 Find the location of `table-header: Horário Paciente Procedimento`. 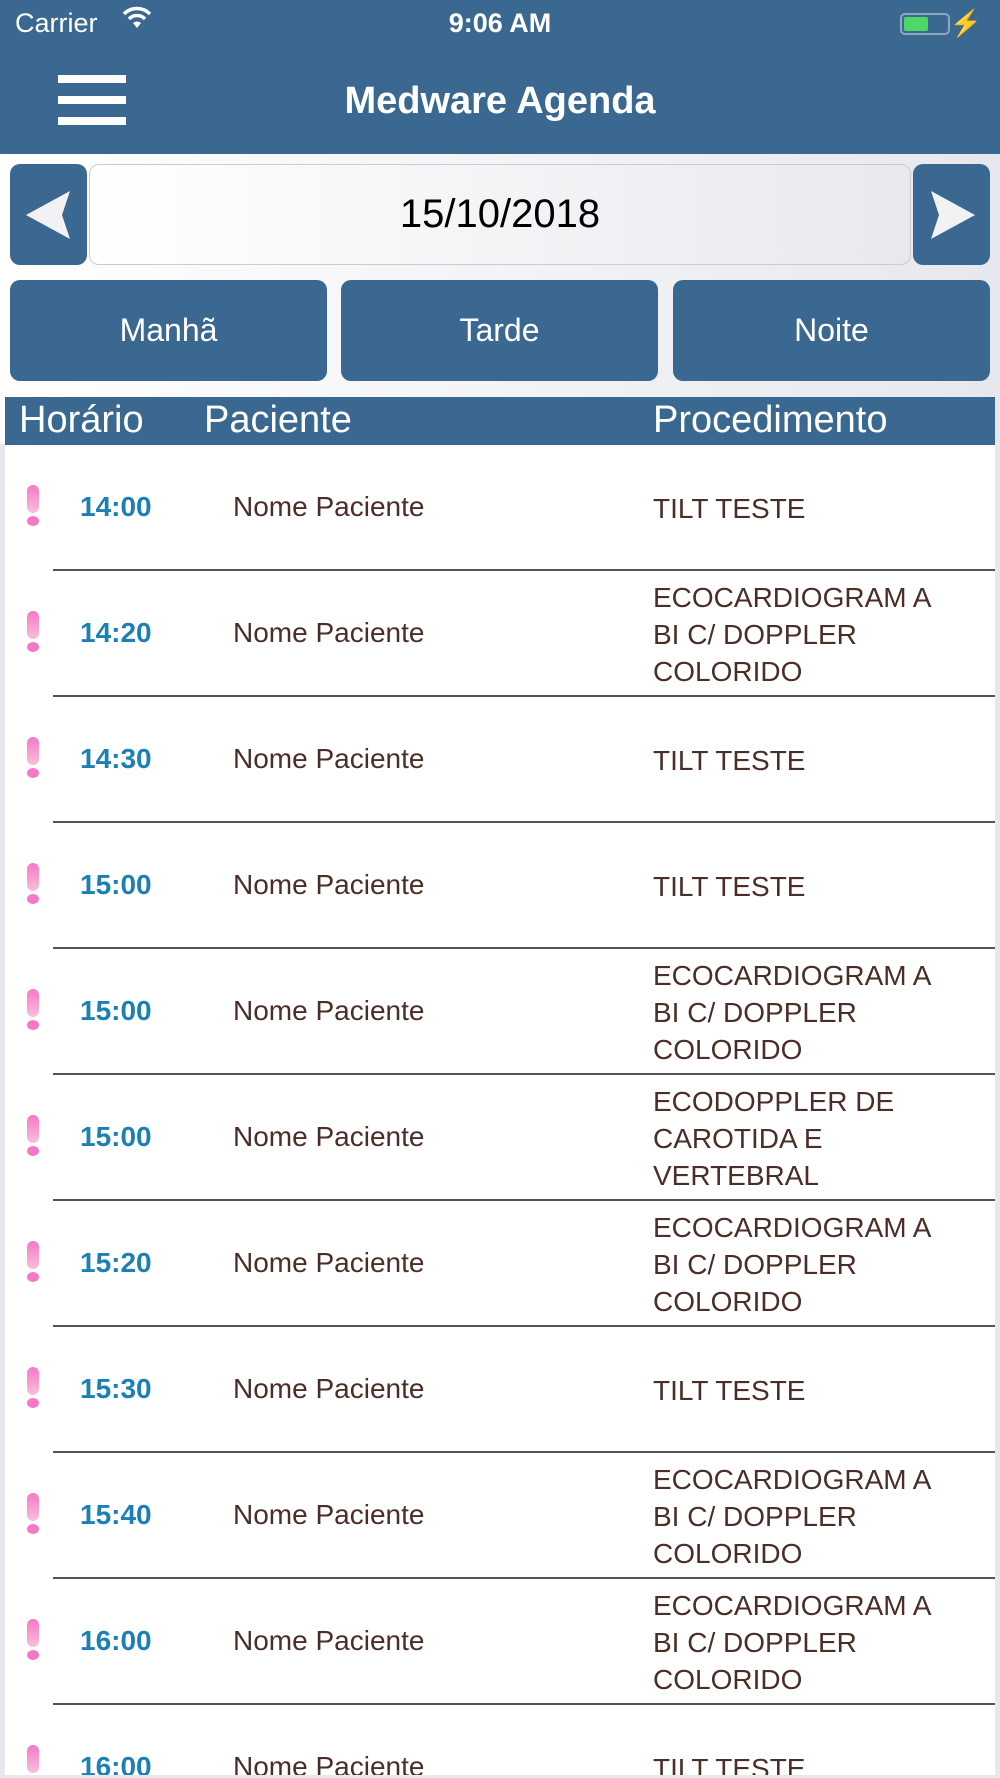

table-header: Horário Paciente Procedimento is located at coordinates (500, 421).